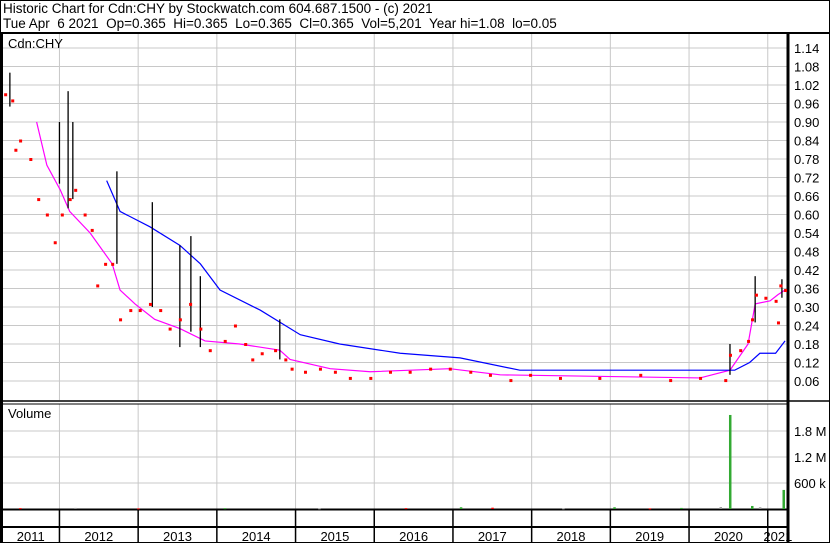 This screenshot has width=830, height=543. What do you see at coordinates (806, 363) in the screenshot?
I see `price-tick-label: 0.12` at bounding box center [806, 363].